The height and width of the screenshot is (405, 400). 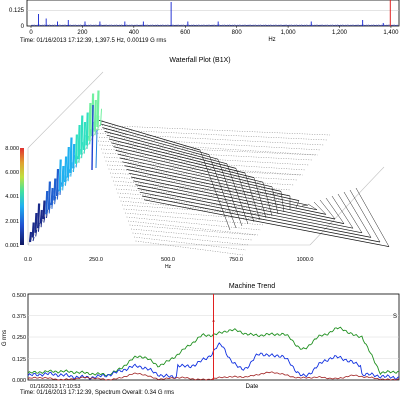 What do you see at coordinates (252, 286) in the screenshot?
I see `trend-title: Machine Trend` at bounding box center [252, 286].